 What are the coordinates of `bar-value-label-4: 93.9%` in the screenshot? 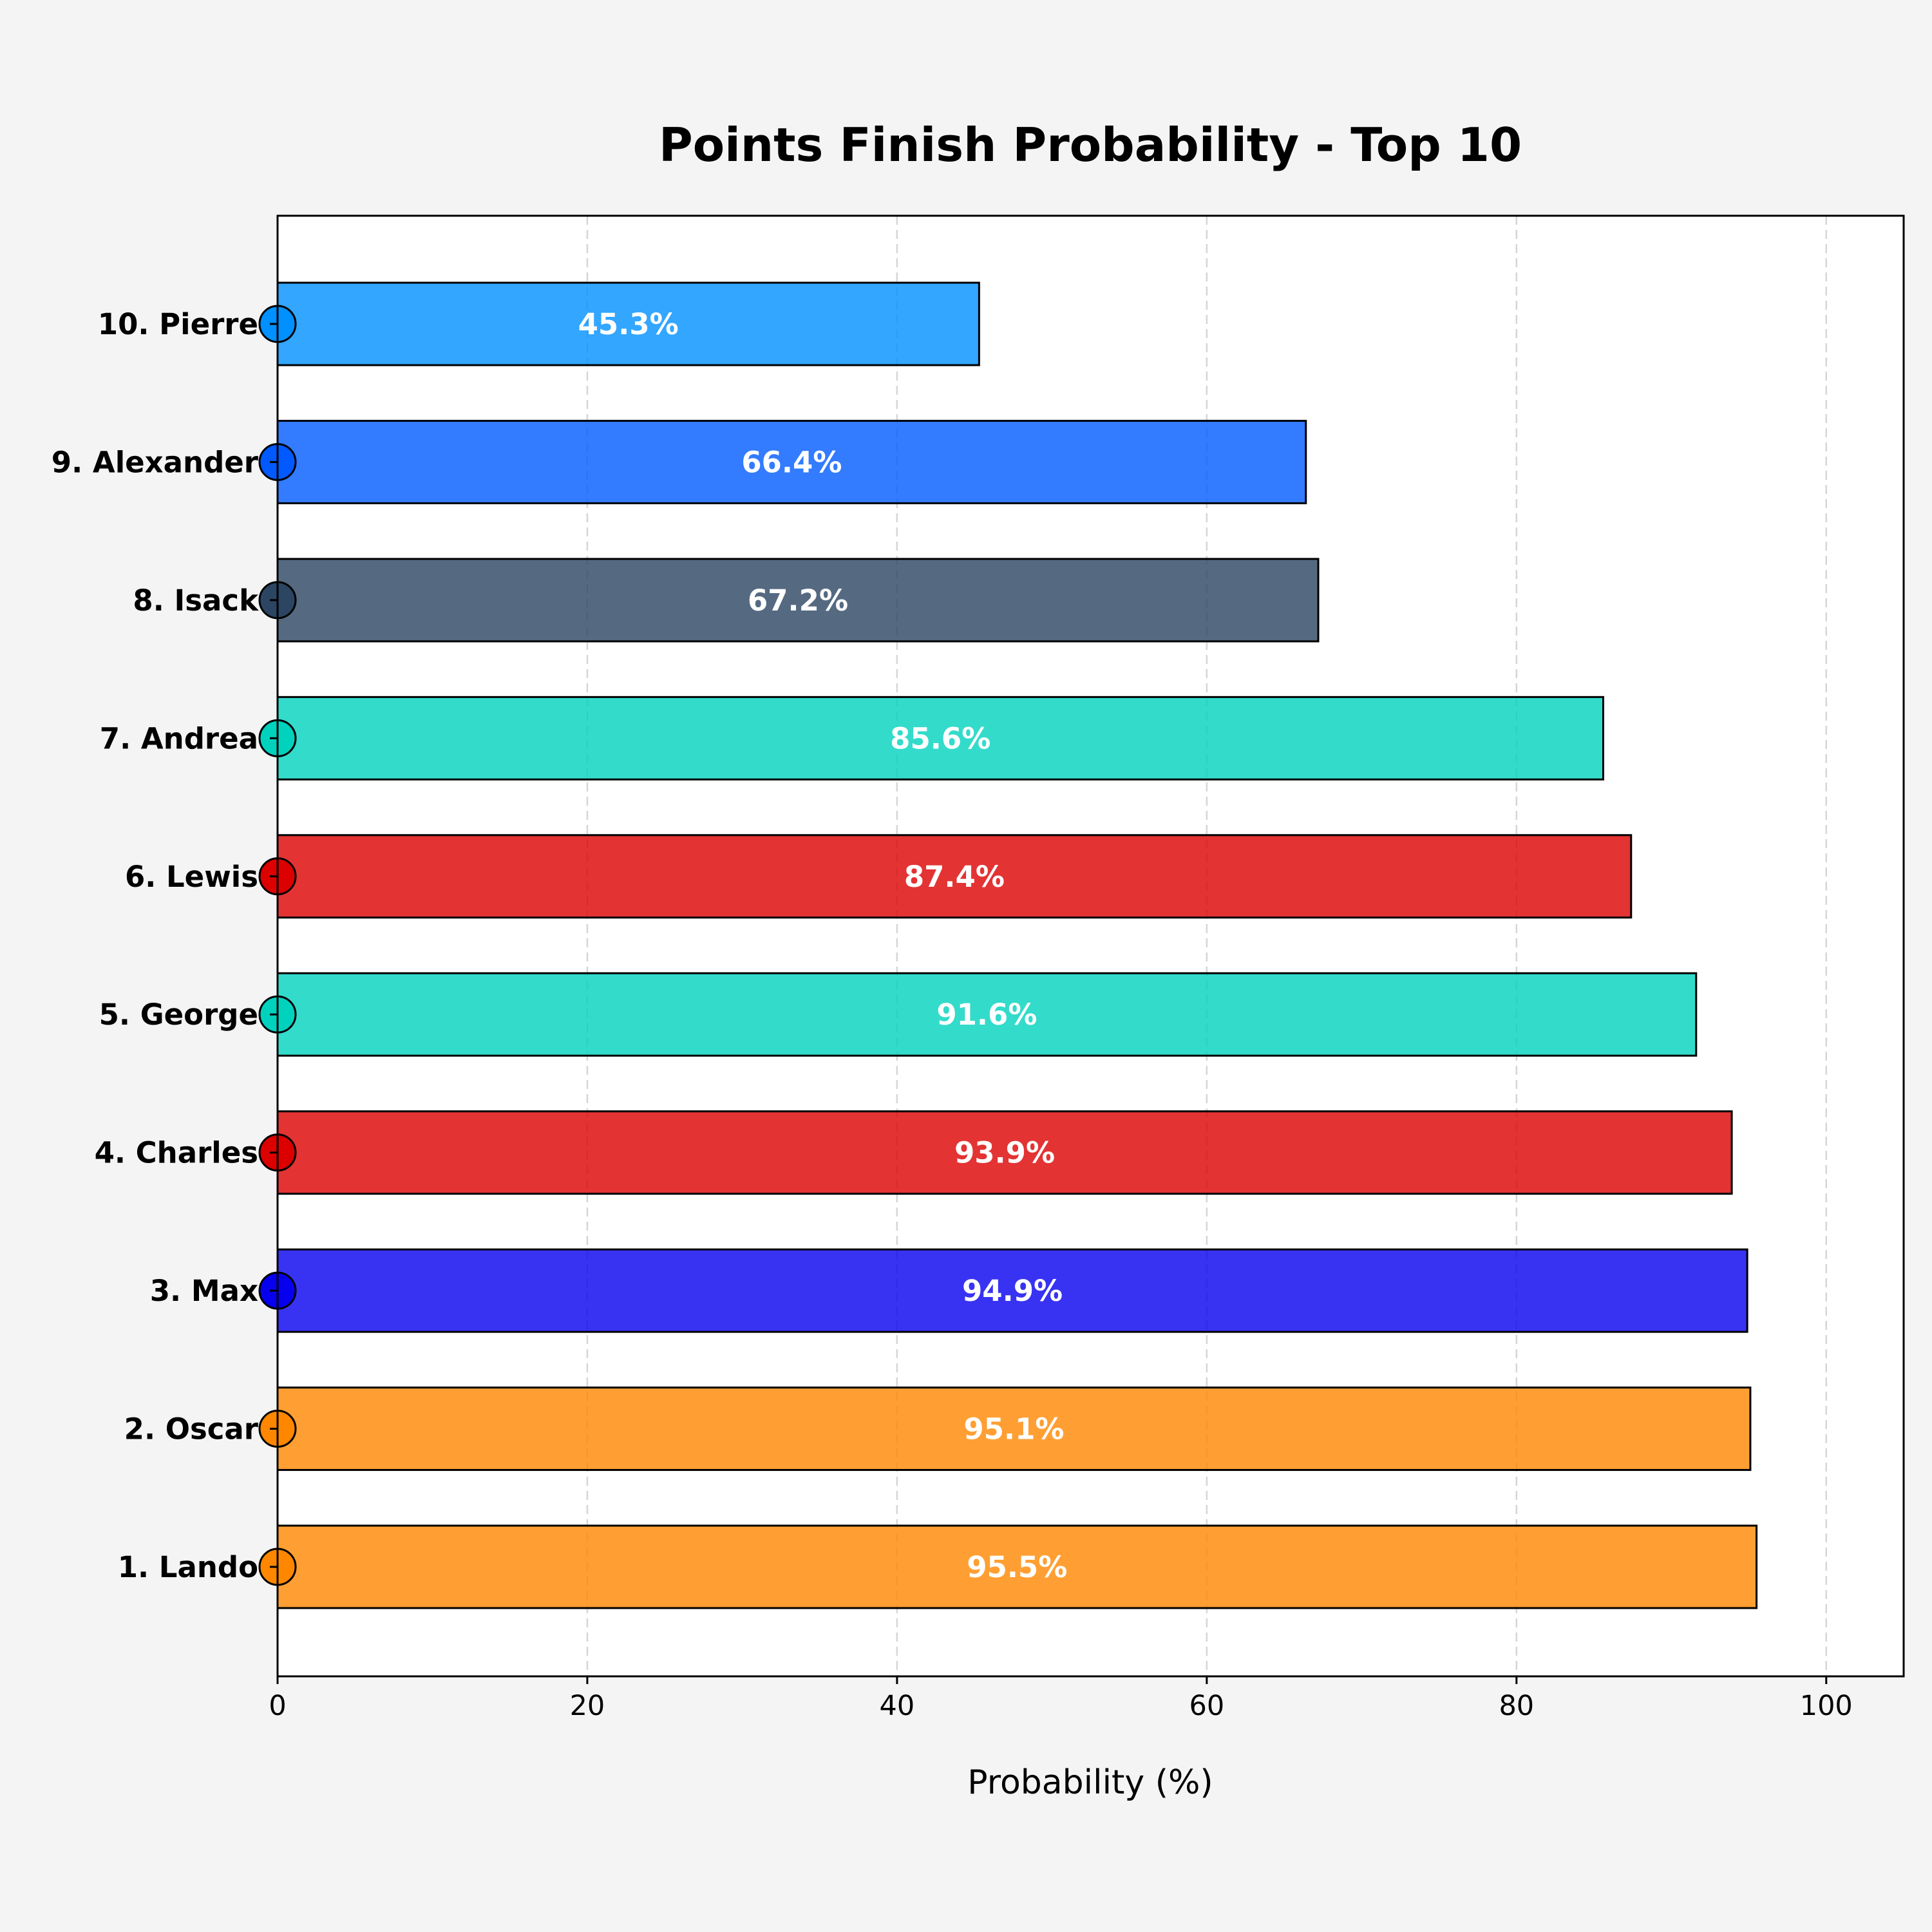 It's located at (1005, 1153).